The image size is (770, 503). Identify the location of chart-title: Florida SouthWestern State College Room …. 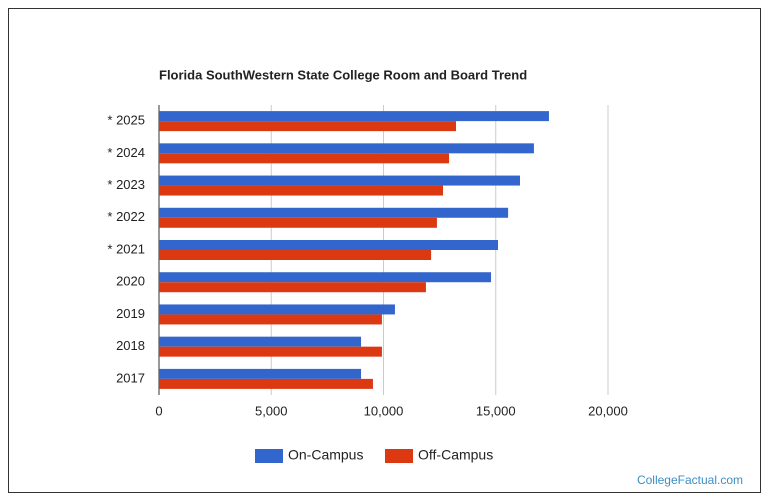
(343, 74).